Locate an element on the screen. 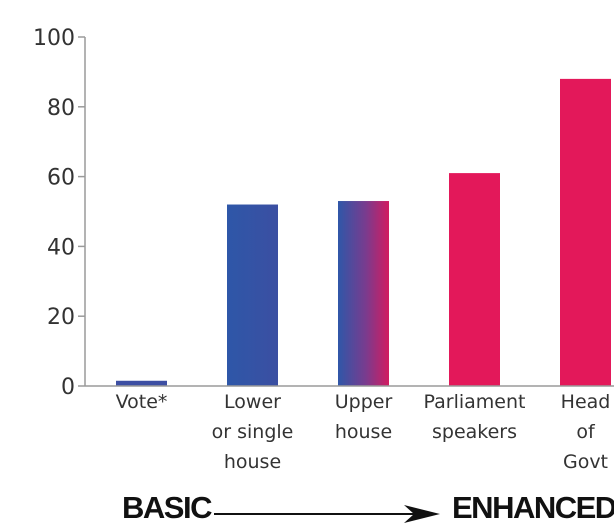 The height and width of the screenshot is (527, 614). y-tick-label: 0 is located at coordinates (68, 387).